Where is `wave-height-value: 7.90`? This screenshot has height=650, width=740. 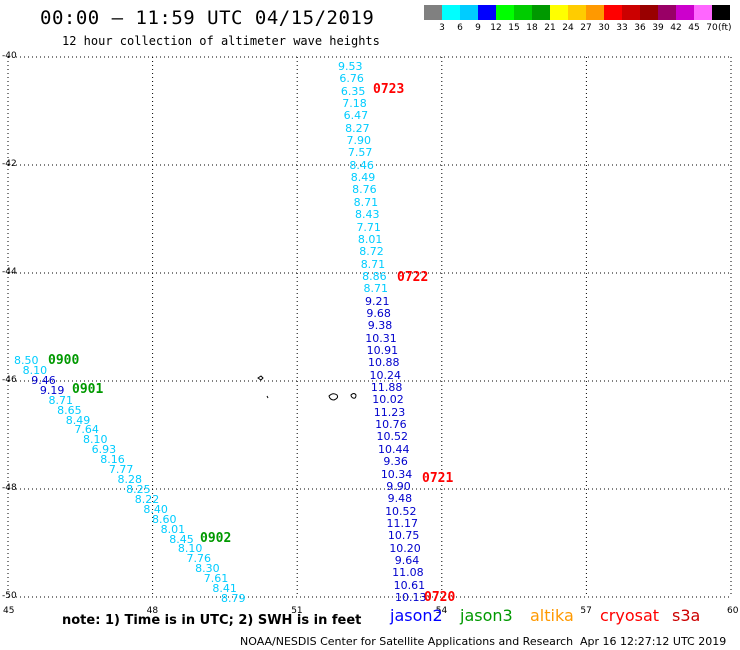
wave-height-value: 7.90 is located at coordinates (359, 141).